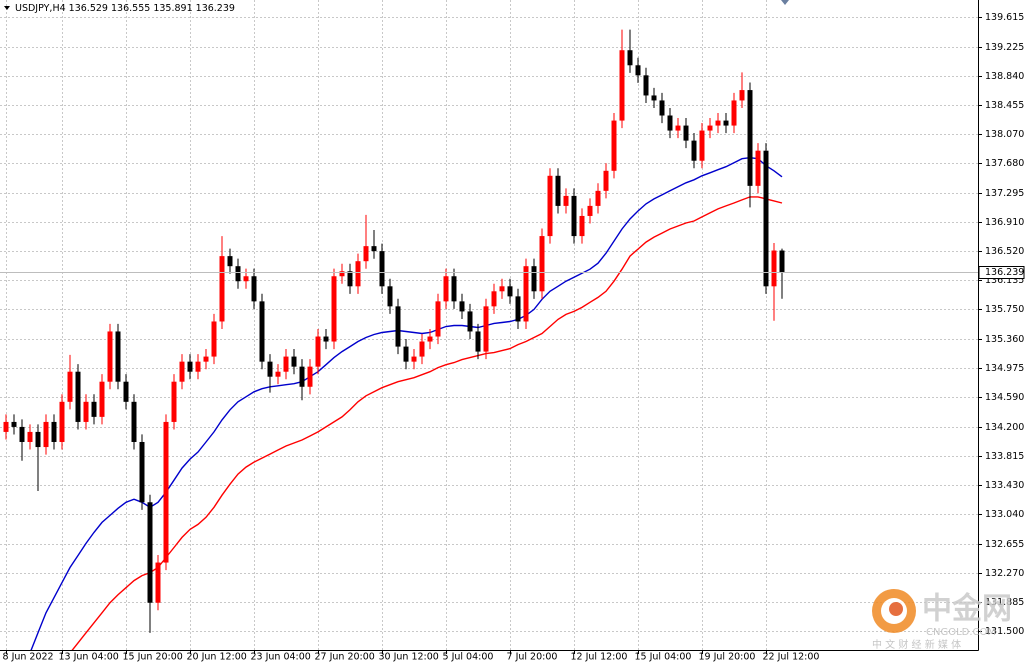 The image size is (1029, 663). Describe the element at coordinates (961, 632) in the screenshot. I see `watermark-site: CNGOLD.COM` at that location.